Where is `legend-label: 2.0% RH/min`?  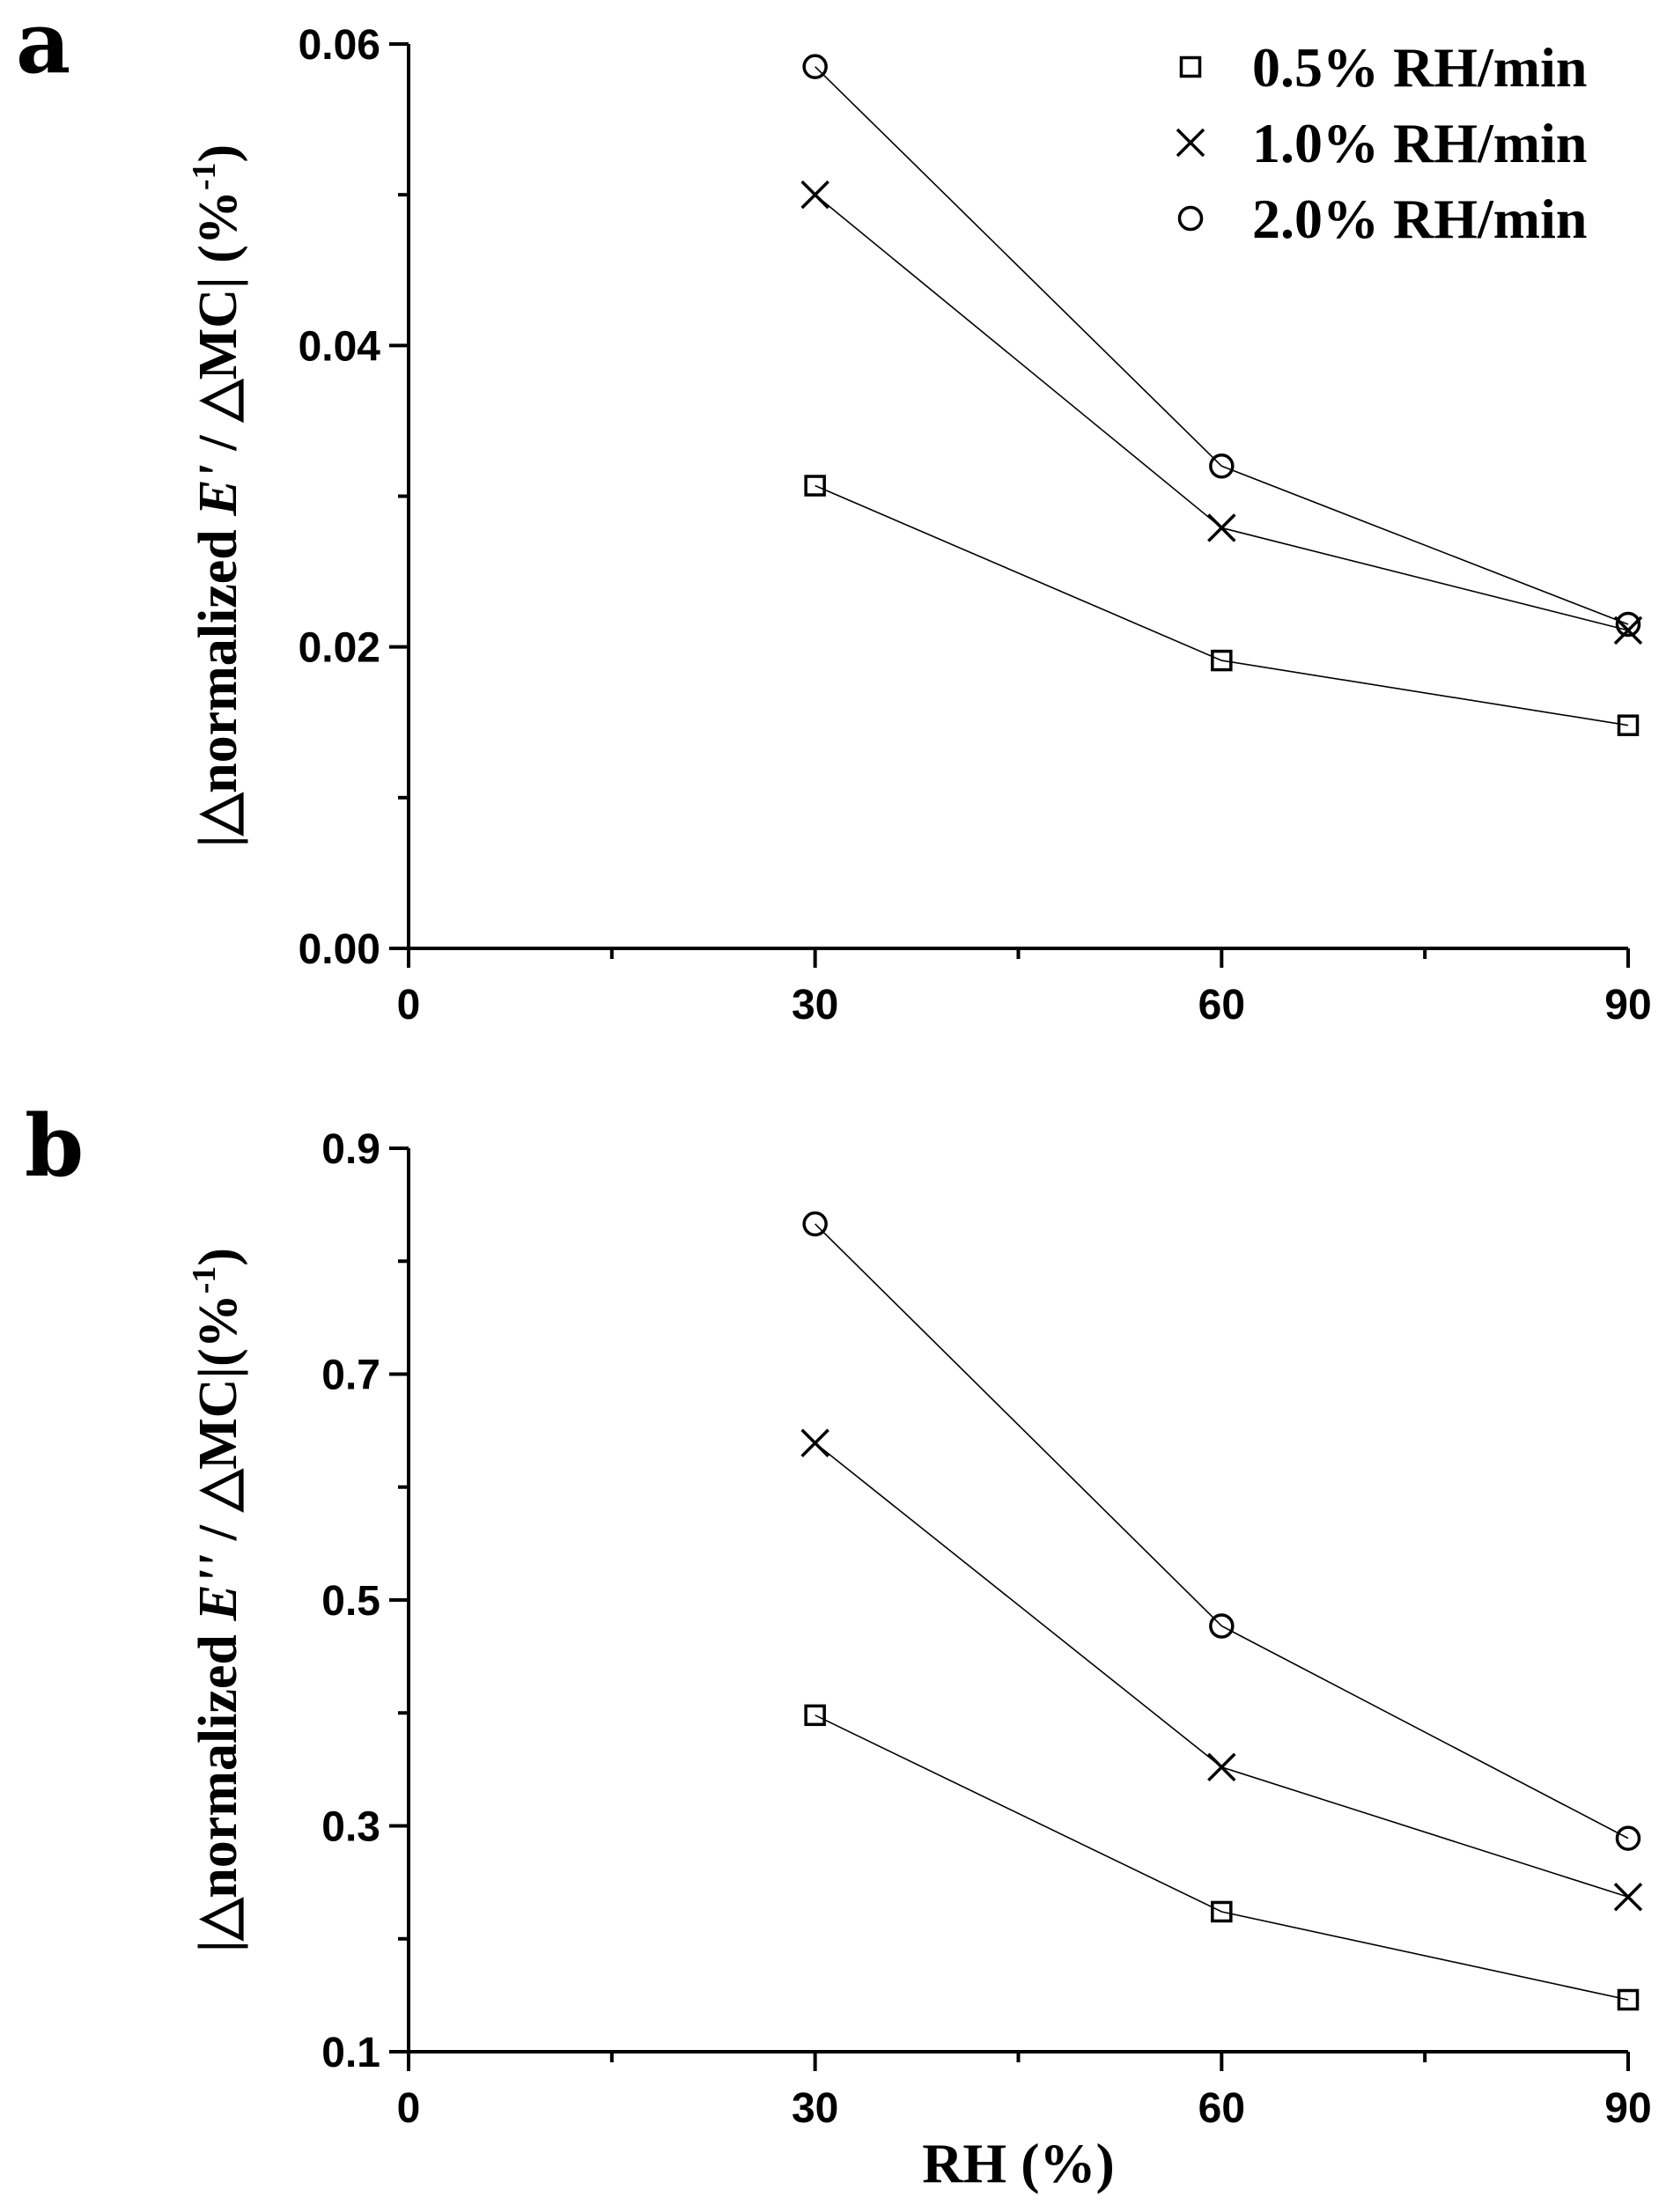 legend-label: 2.0% RH/min is located at coordinates (1419, 219).